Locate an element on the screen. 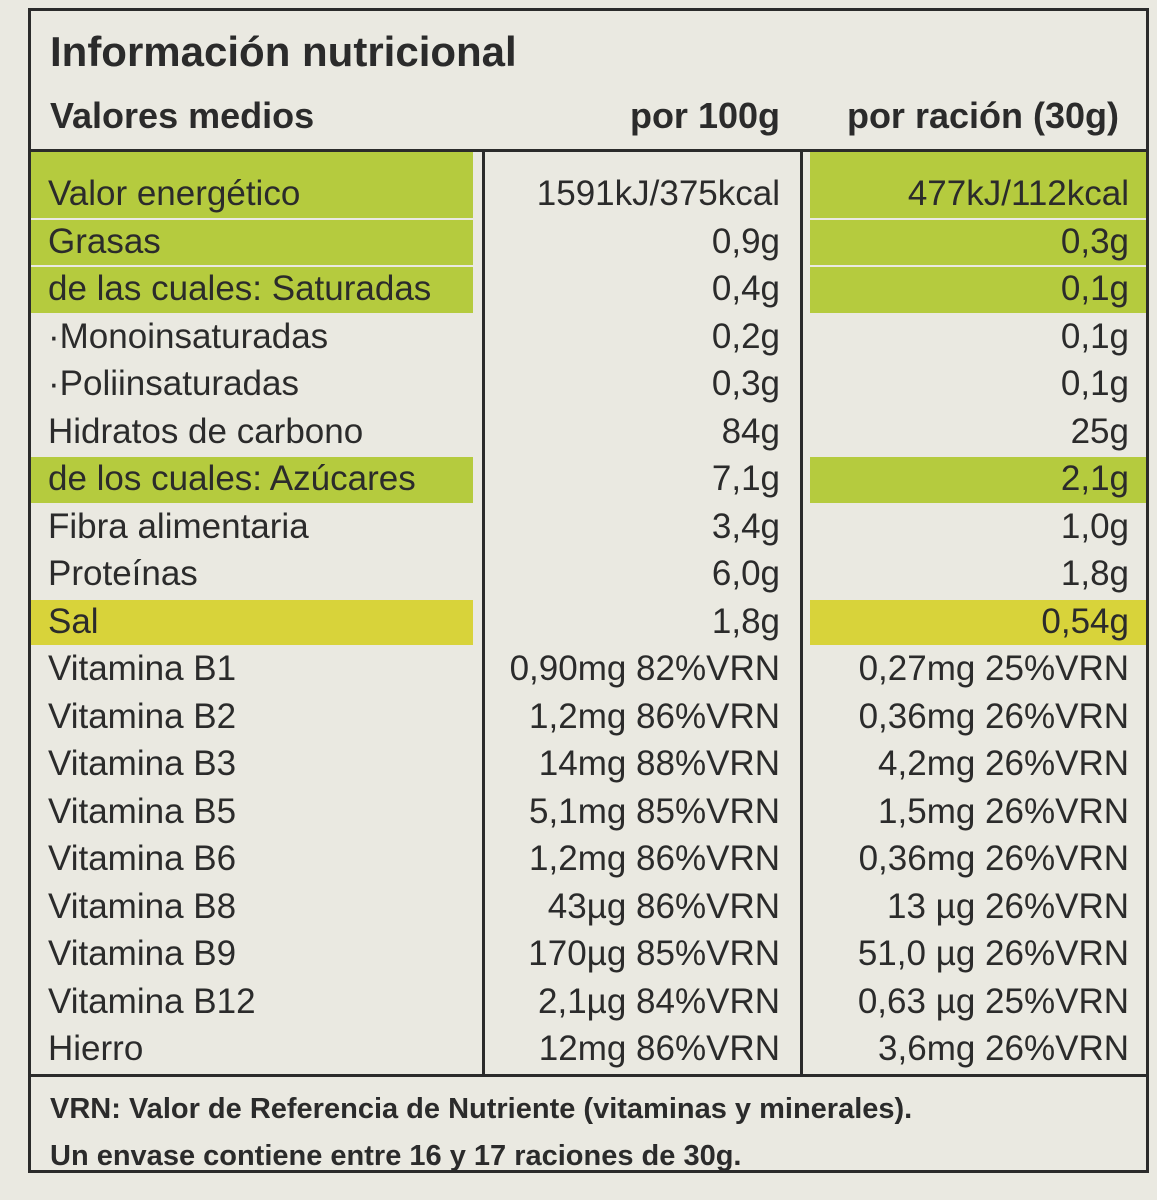 The image size is (1157, 1200). border-bottom is located at coordinates (588, 1171).